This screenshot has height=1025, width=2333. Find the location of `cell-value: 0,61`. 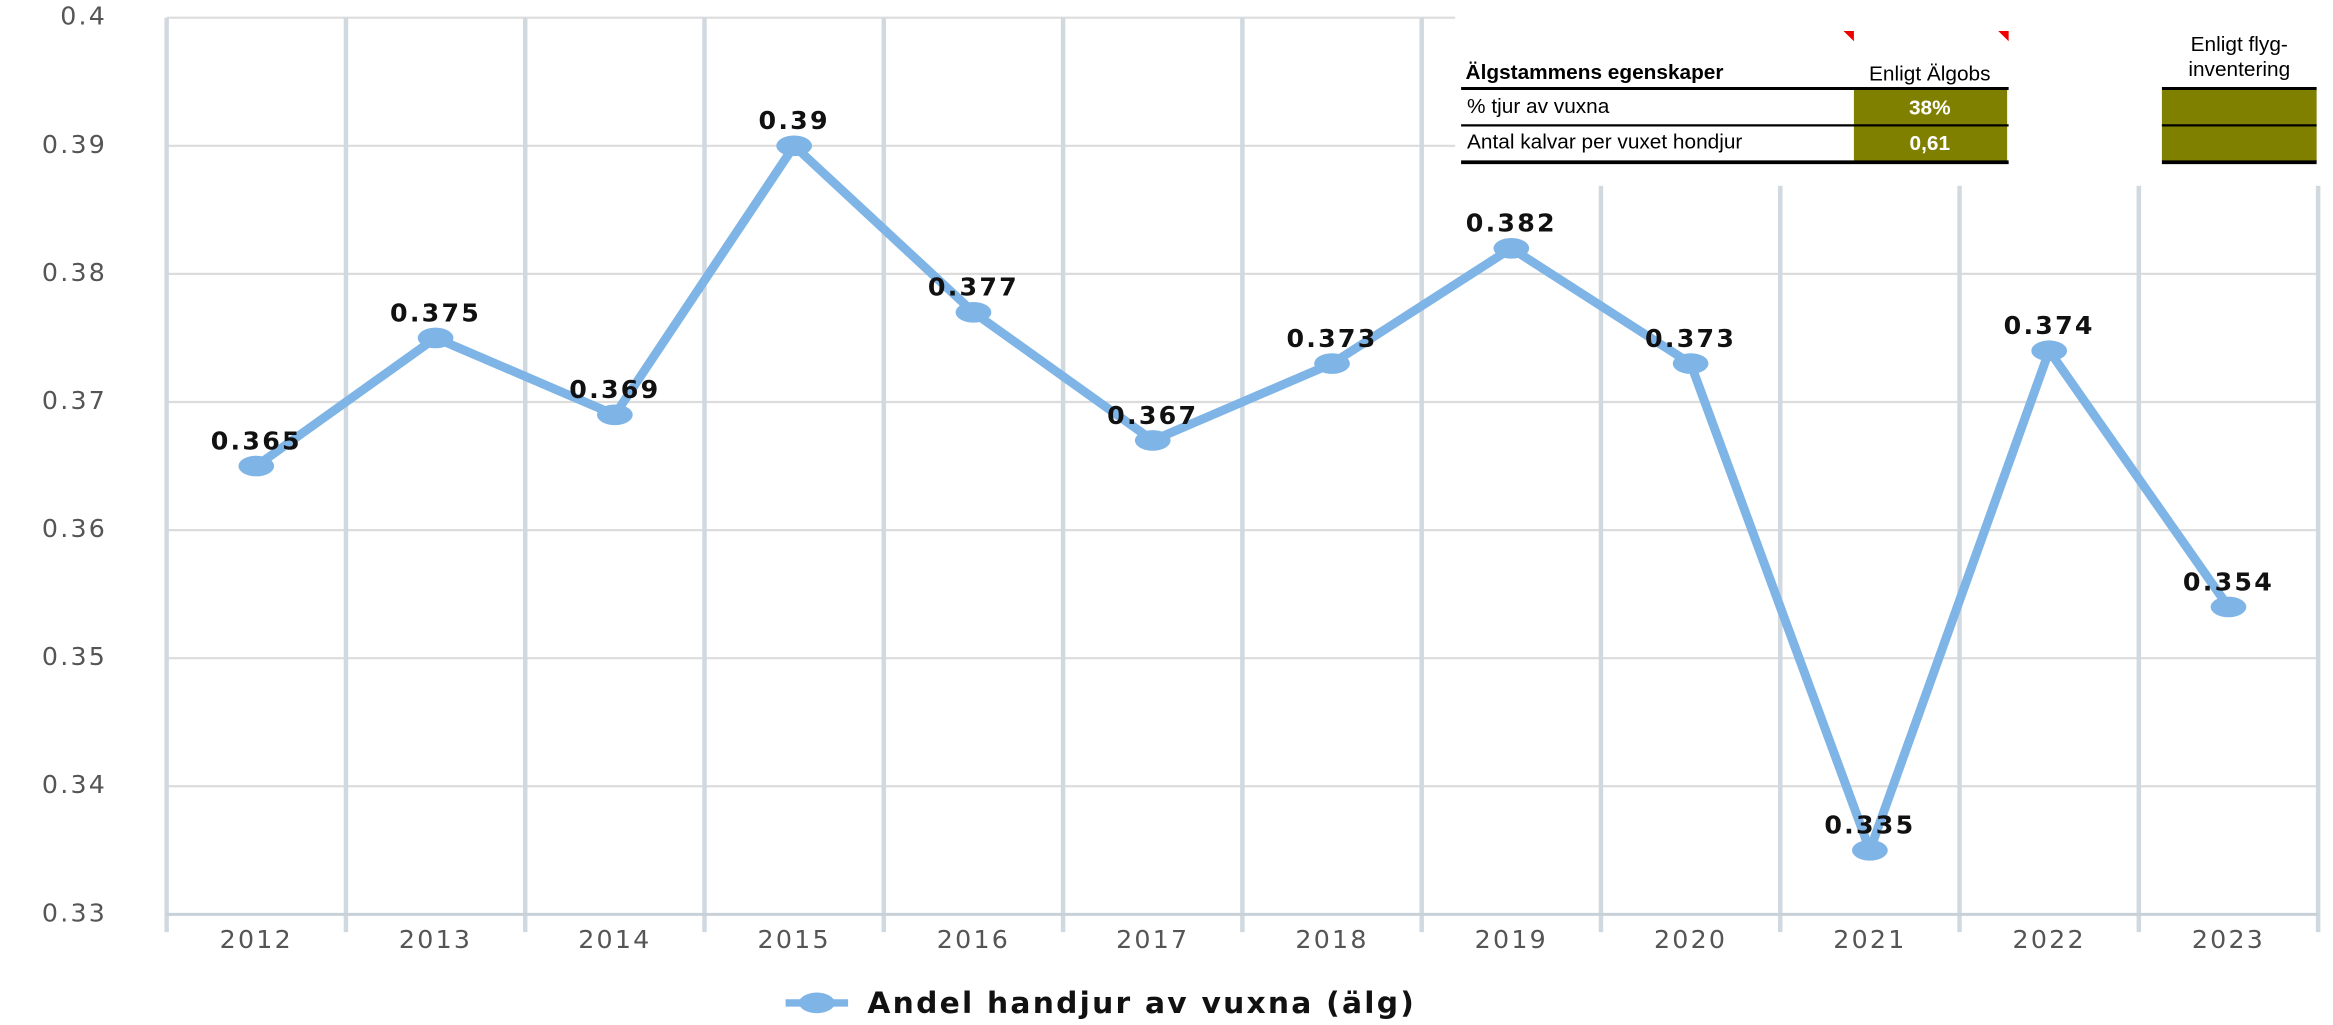

cell-value: 0,61 is located at coordinates (1930, 143).